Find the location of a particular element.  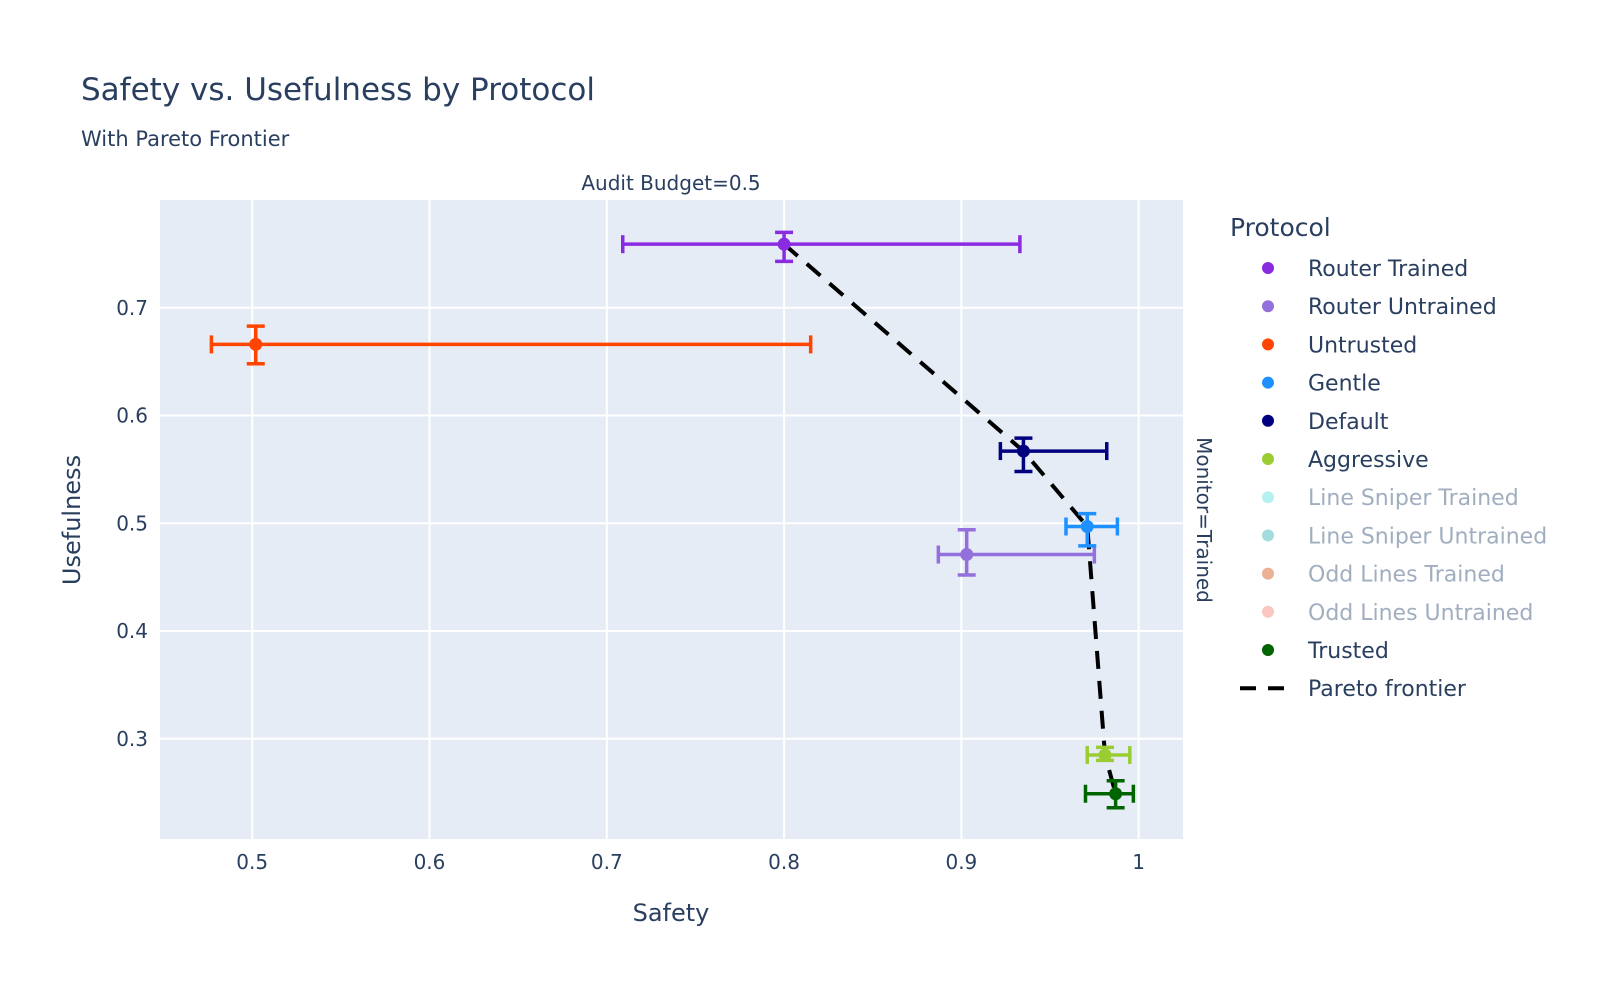

legend-item-trusted: Trusted is located at coordinates (1325, 651).